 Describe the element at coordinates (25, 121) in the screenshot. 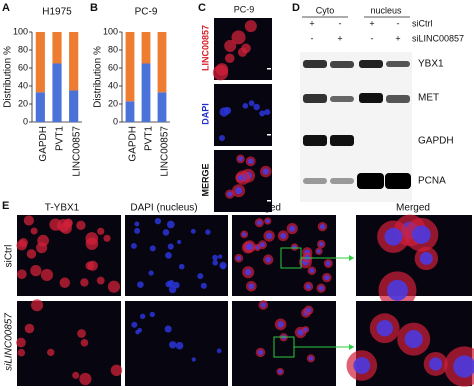

I see `y-tick-label: 0` at that location.